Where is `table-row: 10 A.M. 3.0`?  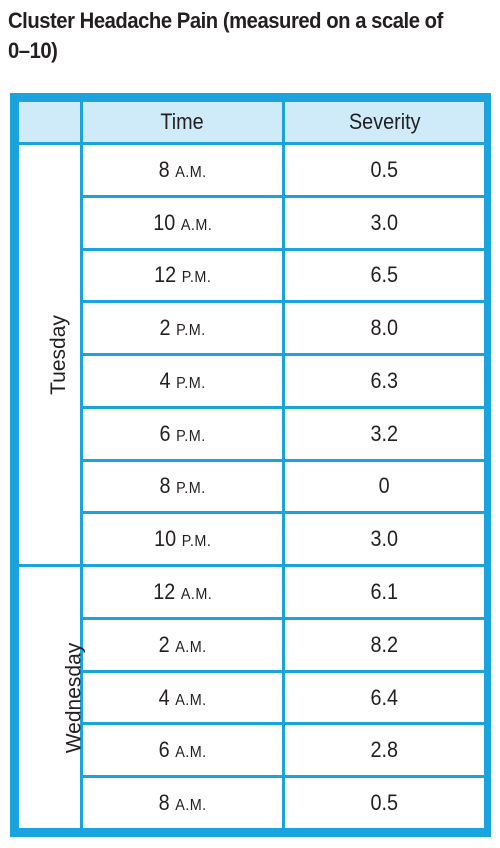 table-row: 10 A.M. 3.0 is located at coordinates (251, 222).